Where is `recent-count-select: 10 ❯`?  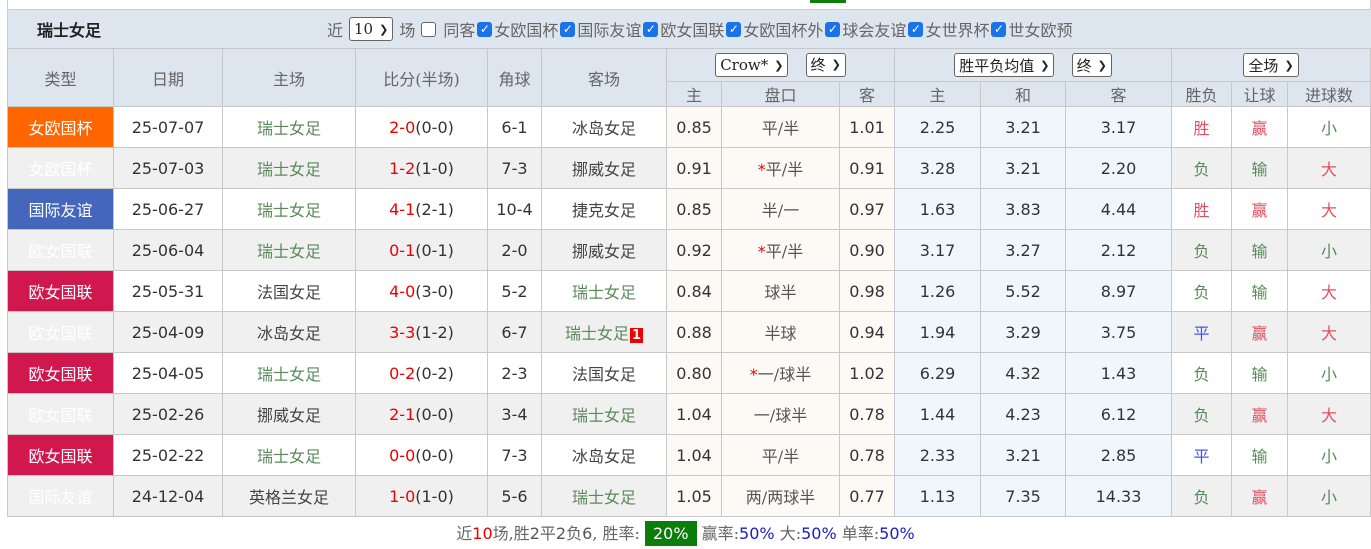 recent-count-select: 10 ❯ is located at coordinates (371, 29).